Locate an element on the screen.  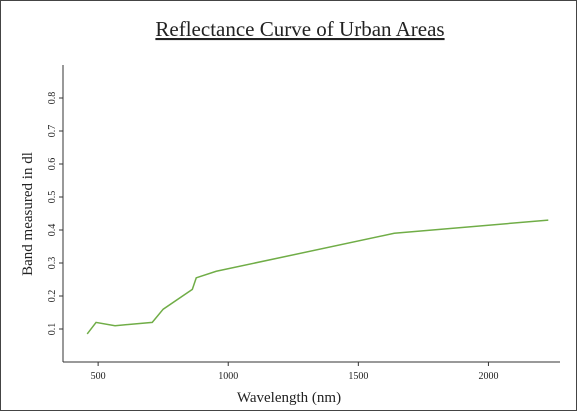
y-tick-label: 0.7 is located at coordinates (52, 131).